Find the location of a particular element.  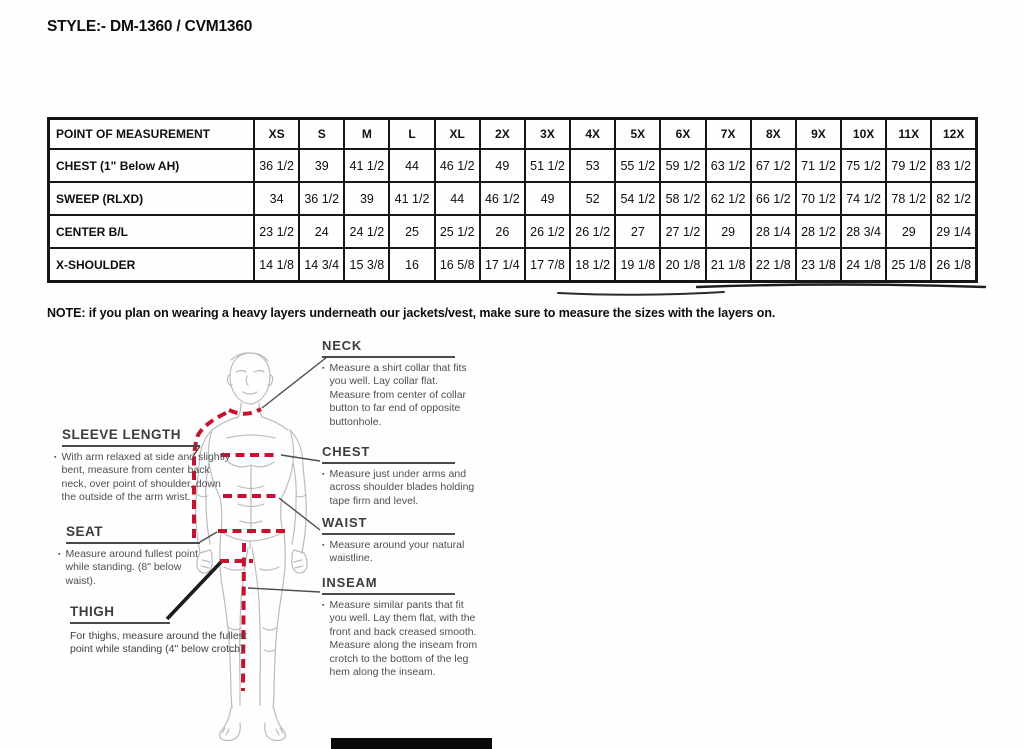

inseam-heading: INSEAM is located at coordinates (388, 585).